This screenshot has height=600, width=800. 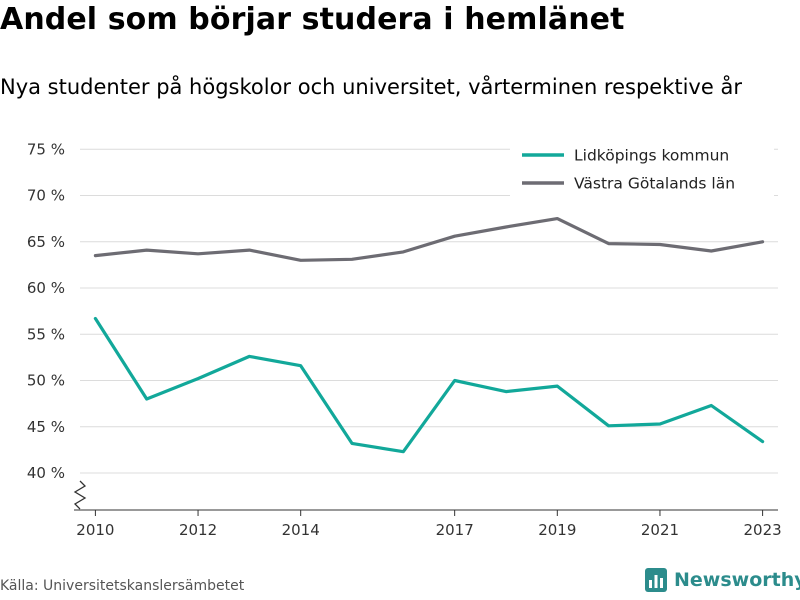 I want to click on axis-break-icon, so click(x=80, y=495).